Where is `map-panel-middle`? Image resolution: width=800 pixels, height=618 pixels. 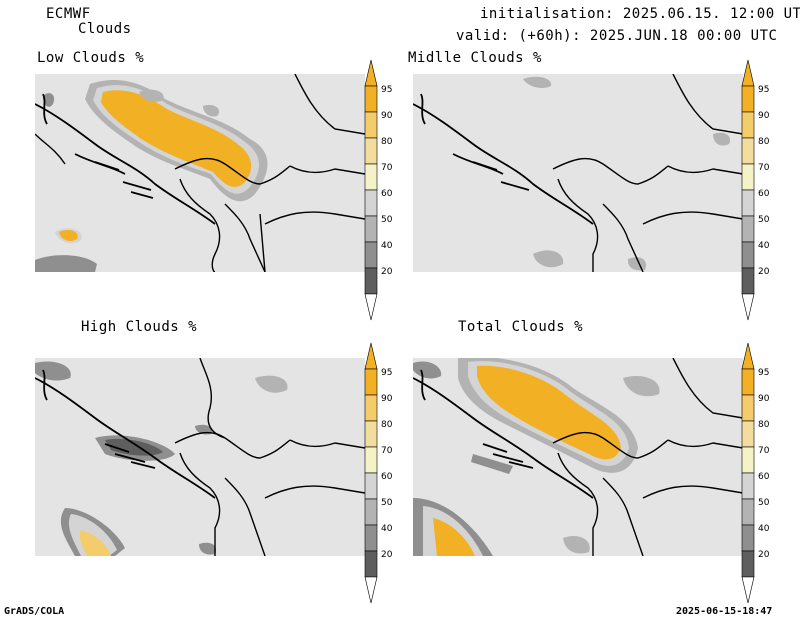
map-panel-middle is located at coordinates (578, 173).